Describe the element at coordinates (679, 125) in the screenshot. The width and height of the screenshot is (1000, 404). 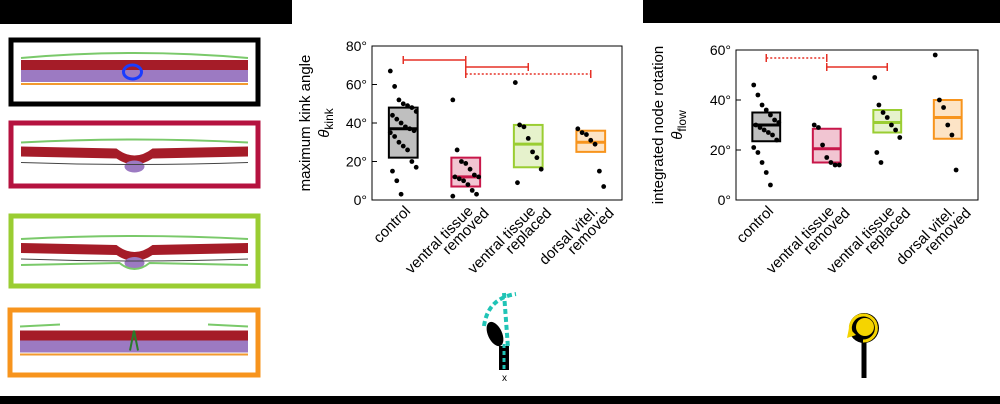
I see `y-axis-symbol: θflow` at that location.